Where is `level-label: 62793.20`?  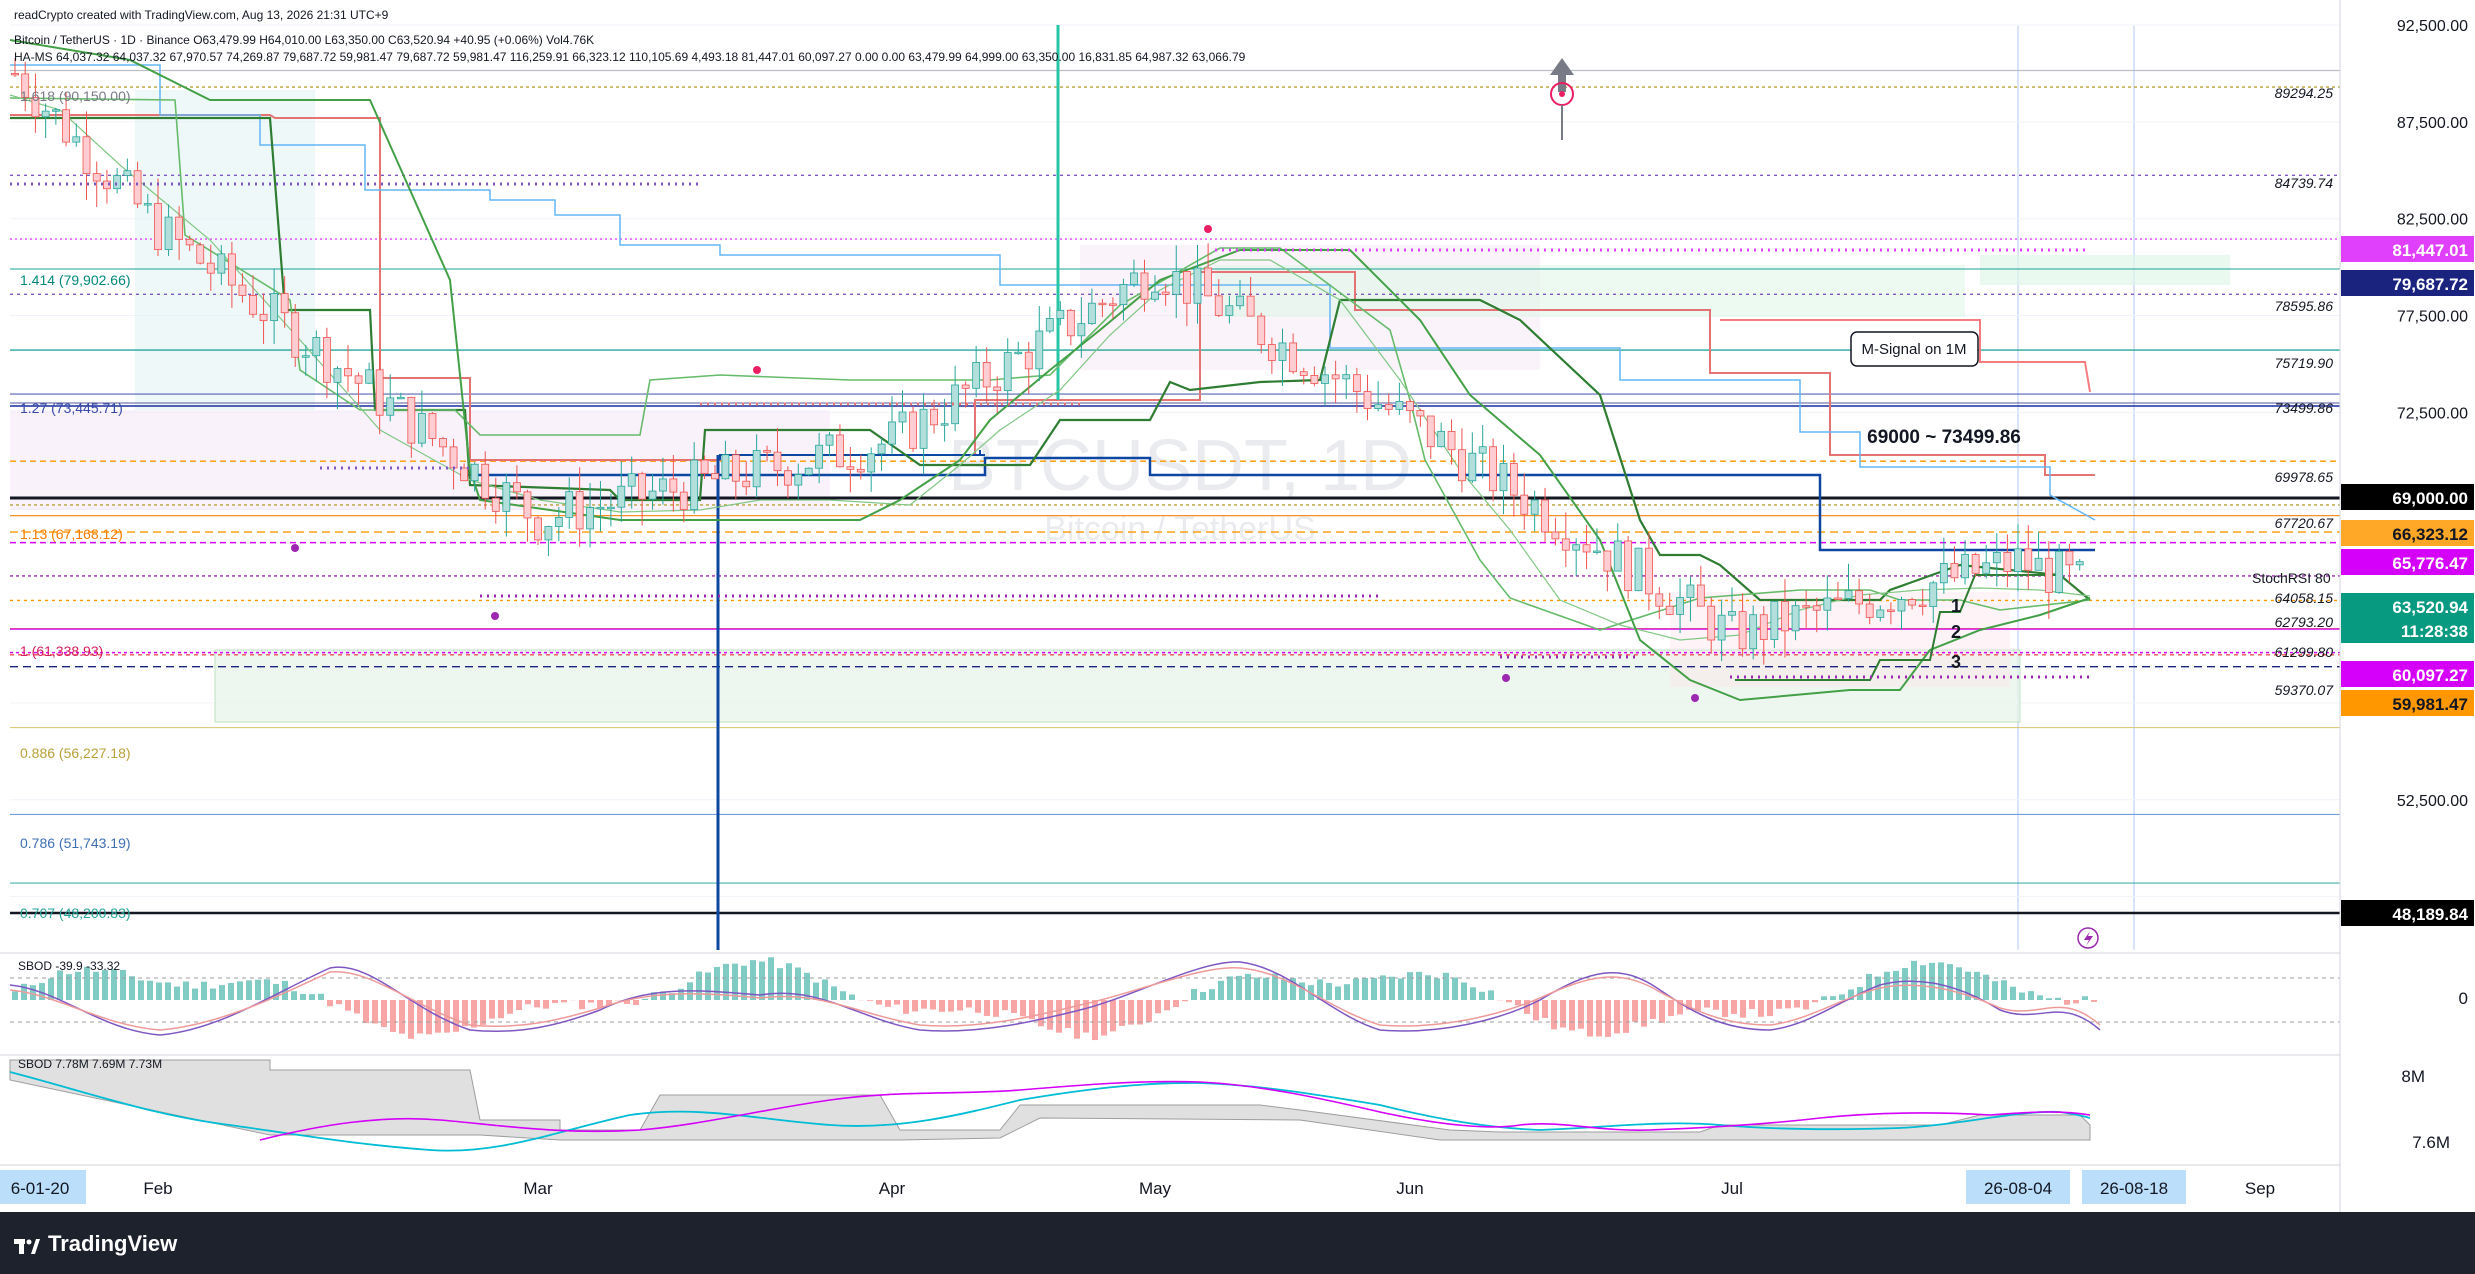
level-label: 62793.20 is located at coordinates (2304, 622).